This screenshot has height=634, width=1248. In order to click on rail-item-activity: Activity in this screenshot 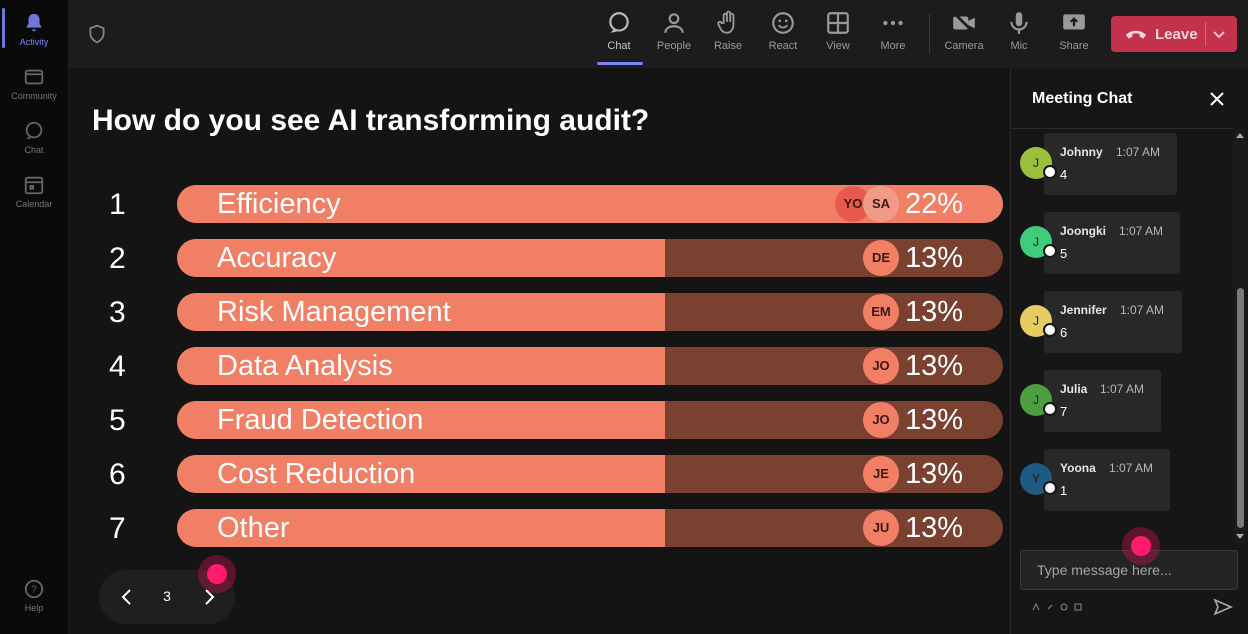, I will do `click(34, 29)`.